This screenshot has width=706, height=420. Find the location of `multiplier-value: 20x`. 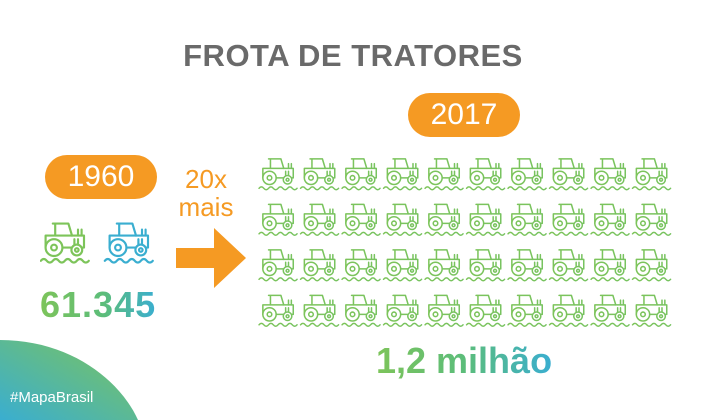

multiplier-value: 20x is located at coordinates (206, 179).